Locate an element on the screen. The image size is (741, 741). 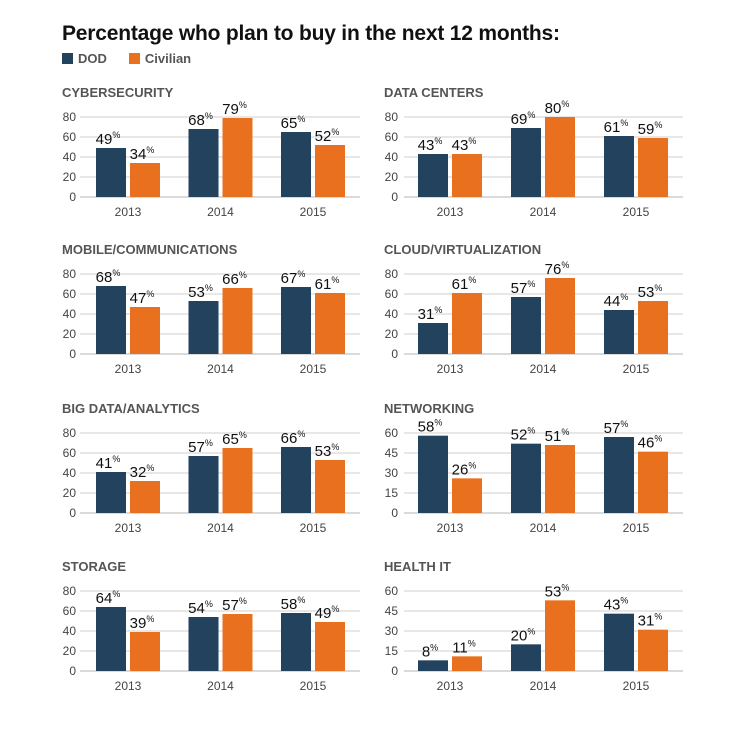
data-label-networking-dod-2014: 52% is located at coordinates (523, 435).